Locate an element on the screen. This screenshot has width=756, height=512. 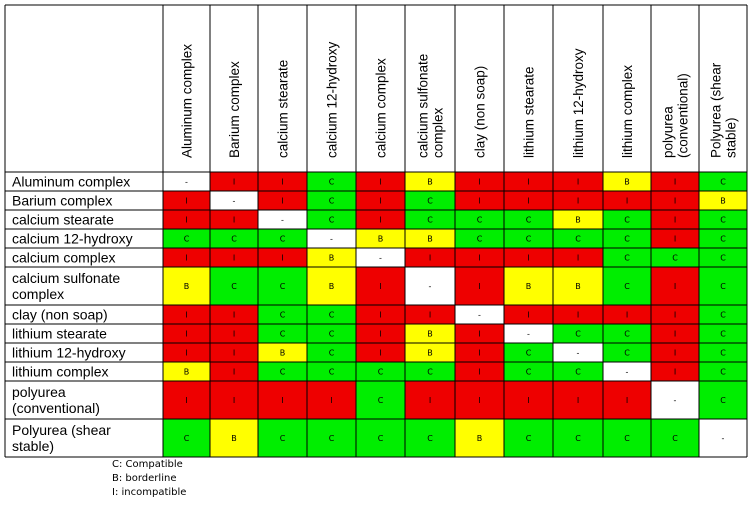
column-header: polyurea(conventional) is located at coordinates (676, 115).